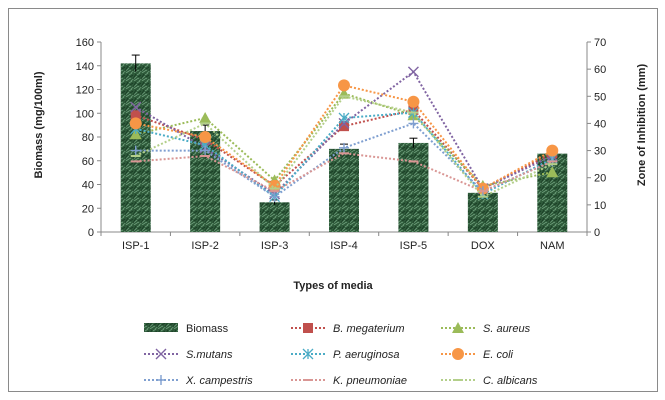  Describe the element at coordinates (458, 354) in the screenshot. I see `legend-marker-e-coli` at that location.